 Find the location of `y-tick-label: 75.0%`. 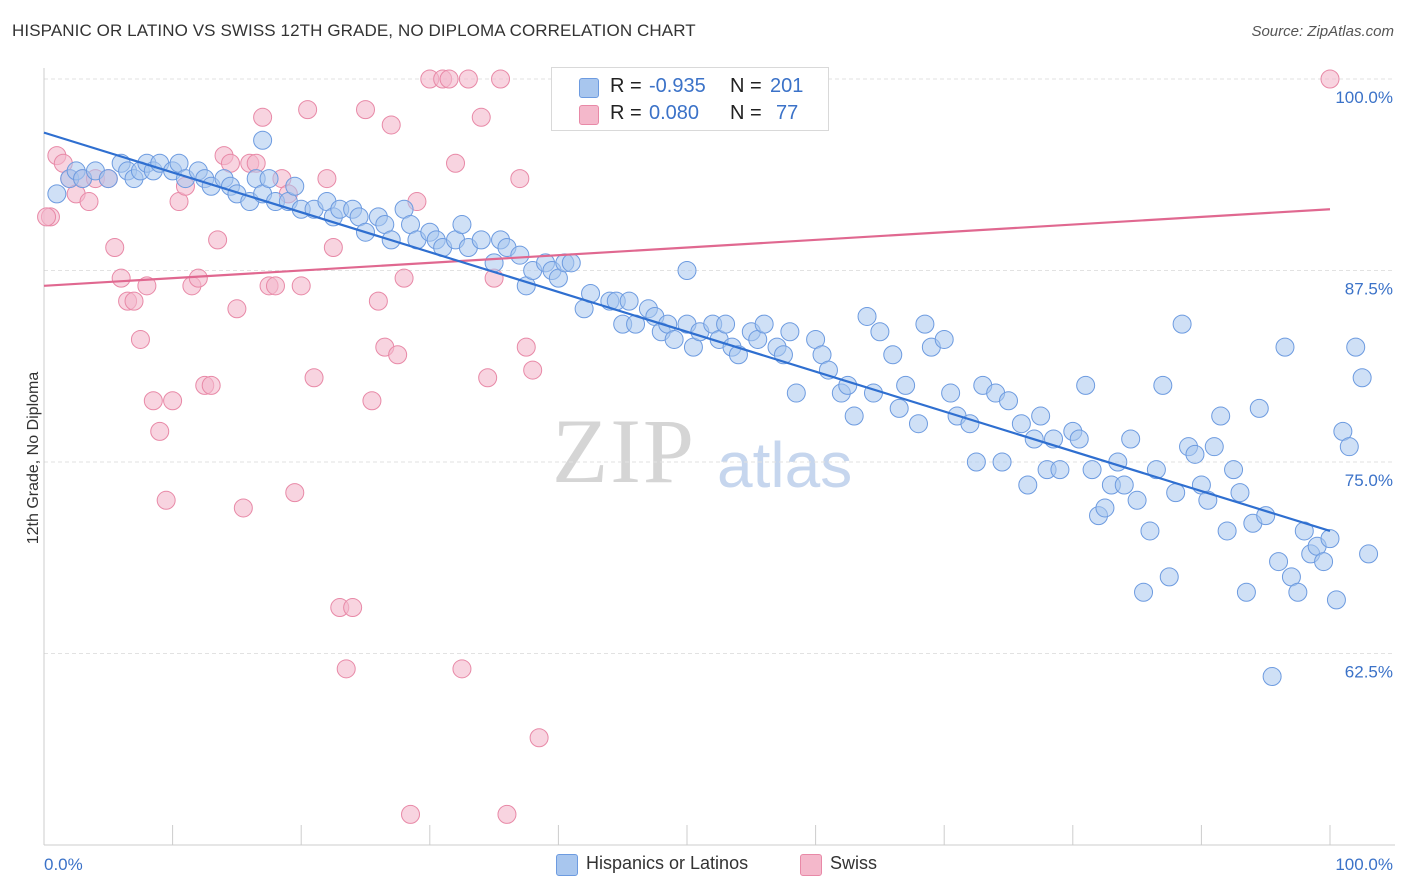

y-tick-label: 75.0% is located at coordinates (1369, 480).